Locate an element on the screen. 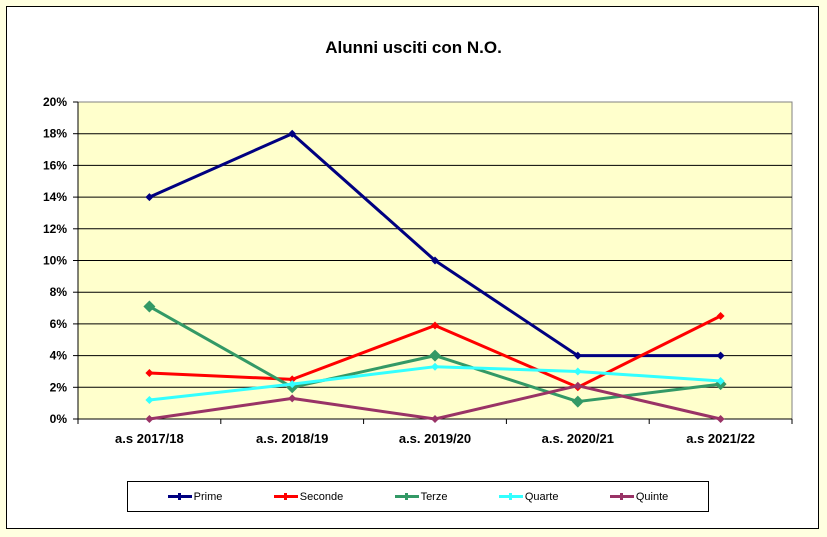 This screenshot has height=537, width=827. y-axis: 0% 2% 4% 6% 8% 10% 12% 14% 16% 18% 20% is located at coordinates (61, 260).